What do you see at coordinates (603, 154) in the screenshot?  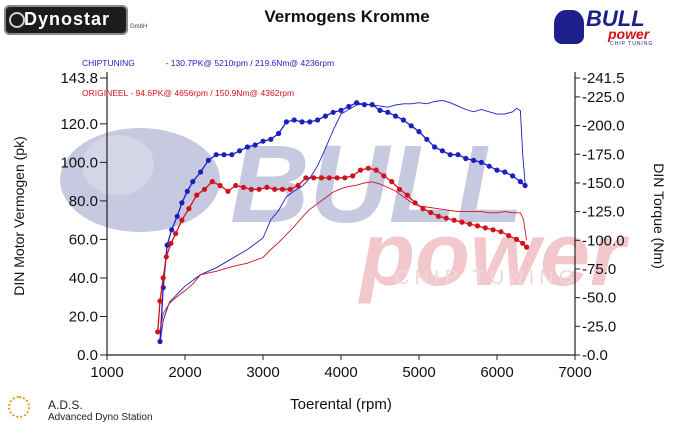 I see `y2-tick-label: -175.0` at bounding box center [603, 154].